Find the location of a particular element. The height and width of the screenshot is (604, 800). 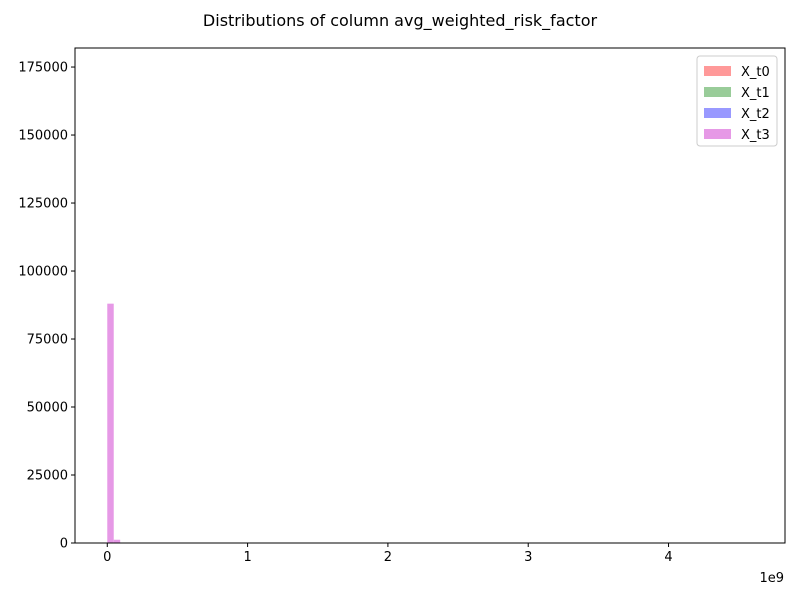

legend: X_t0 X_t1 X_t2 X_t3 is located at coordinates (737, 101).